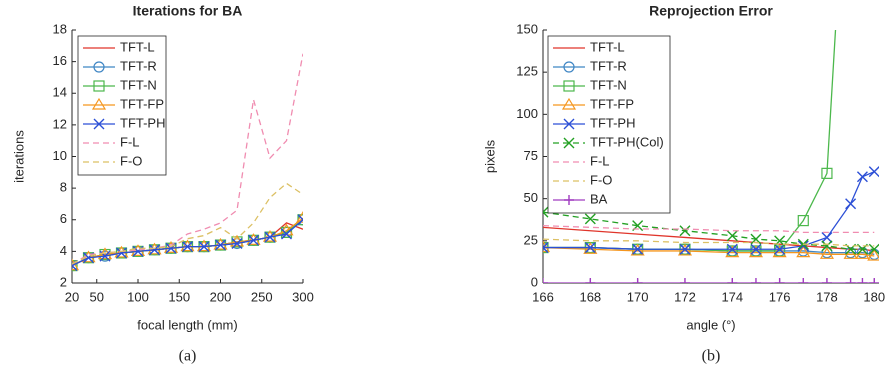  What do you see at coordinates (613, 122) in the screenshot?
I see `legend-label: TFT-PH` at bounding box center [613, 122].